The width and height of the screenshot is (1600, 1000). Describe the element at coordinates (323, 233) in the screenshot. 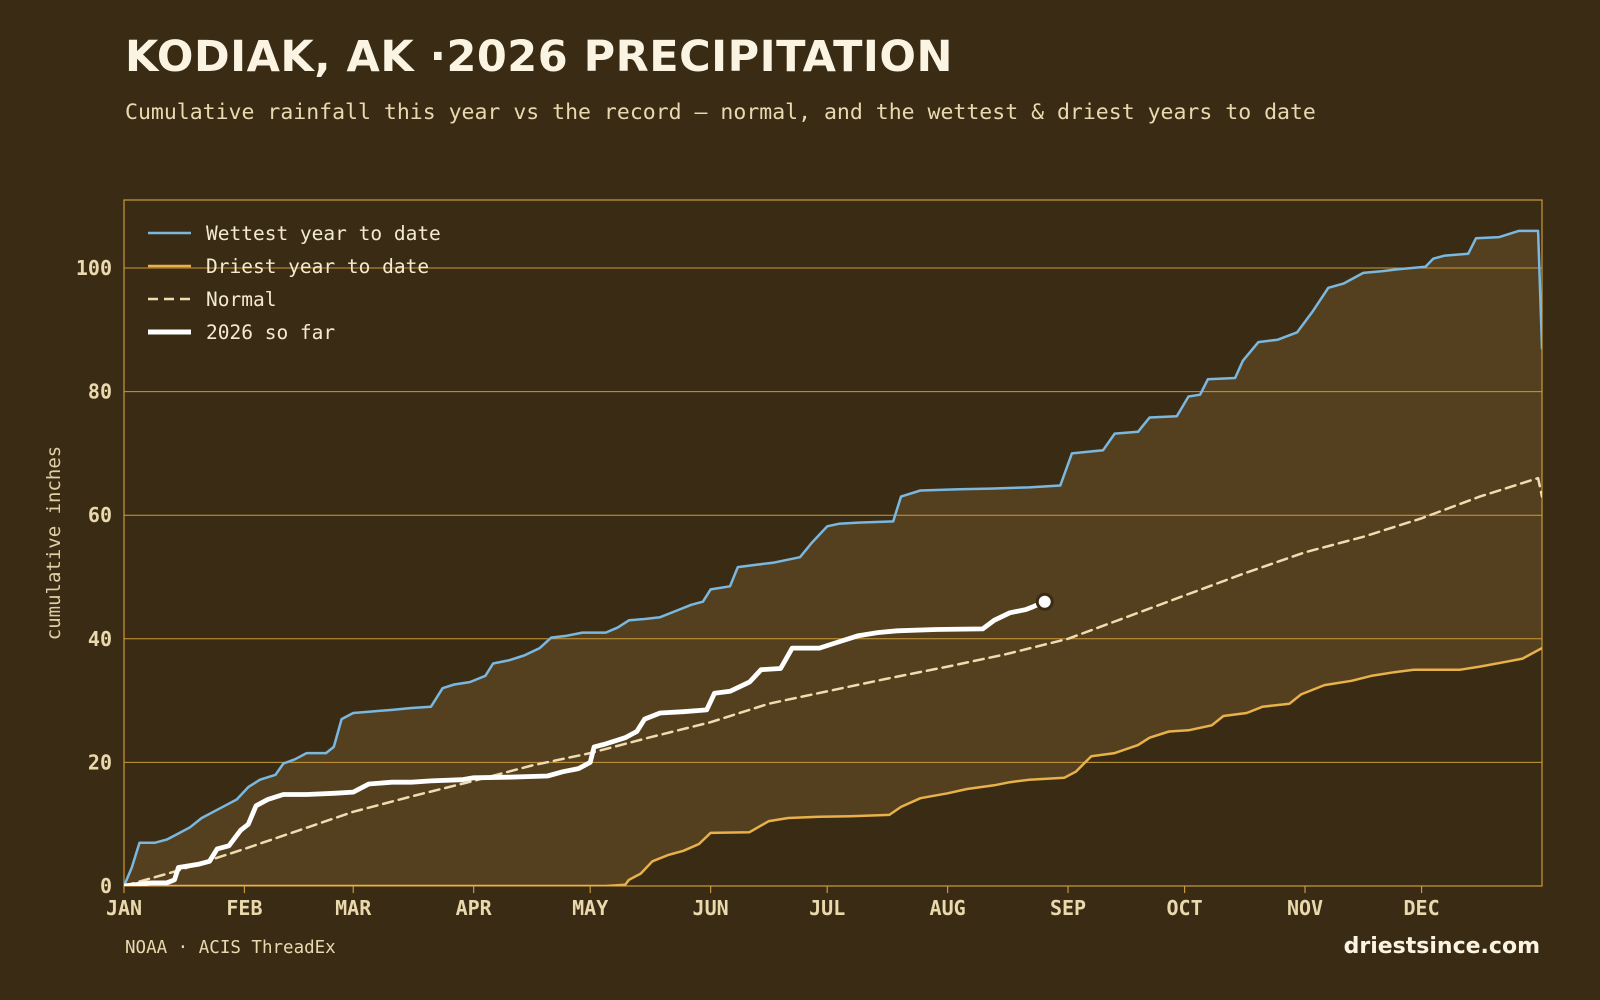

I see `legend-label: Wettest year to date` at that location.